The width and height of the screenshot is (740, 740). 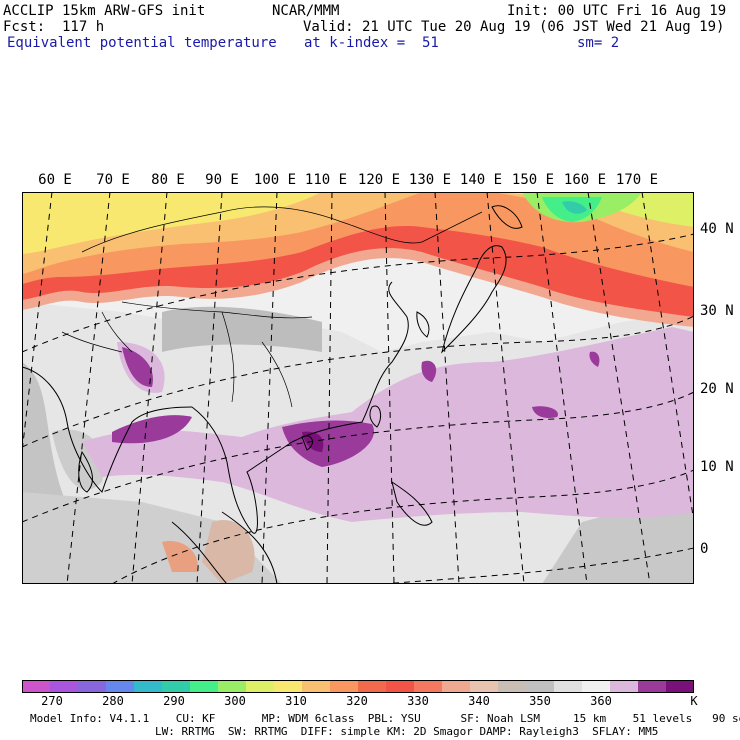 What do you see at coordinates (371, 43) in the screenshot?
I see `vertical-level: at k-index = 51` at bounding box center [371, 43].